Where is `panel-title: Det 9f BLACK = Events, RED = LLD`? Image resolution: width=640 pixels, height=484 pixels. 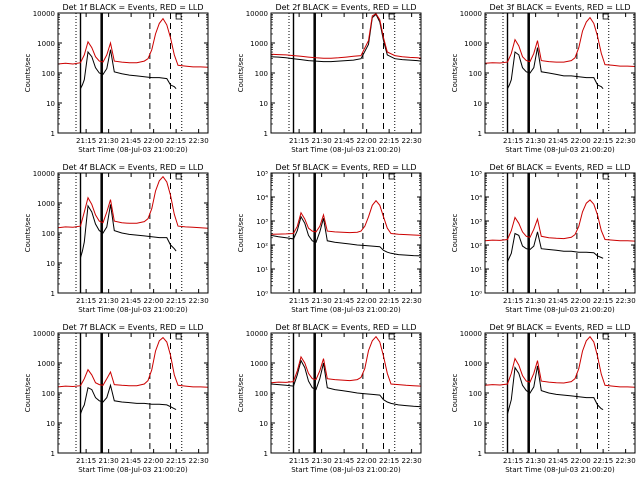 panel-title: Det 9f BLACK = Events, RED = LLD is located at coordinates (559, 327).